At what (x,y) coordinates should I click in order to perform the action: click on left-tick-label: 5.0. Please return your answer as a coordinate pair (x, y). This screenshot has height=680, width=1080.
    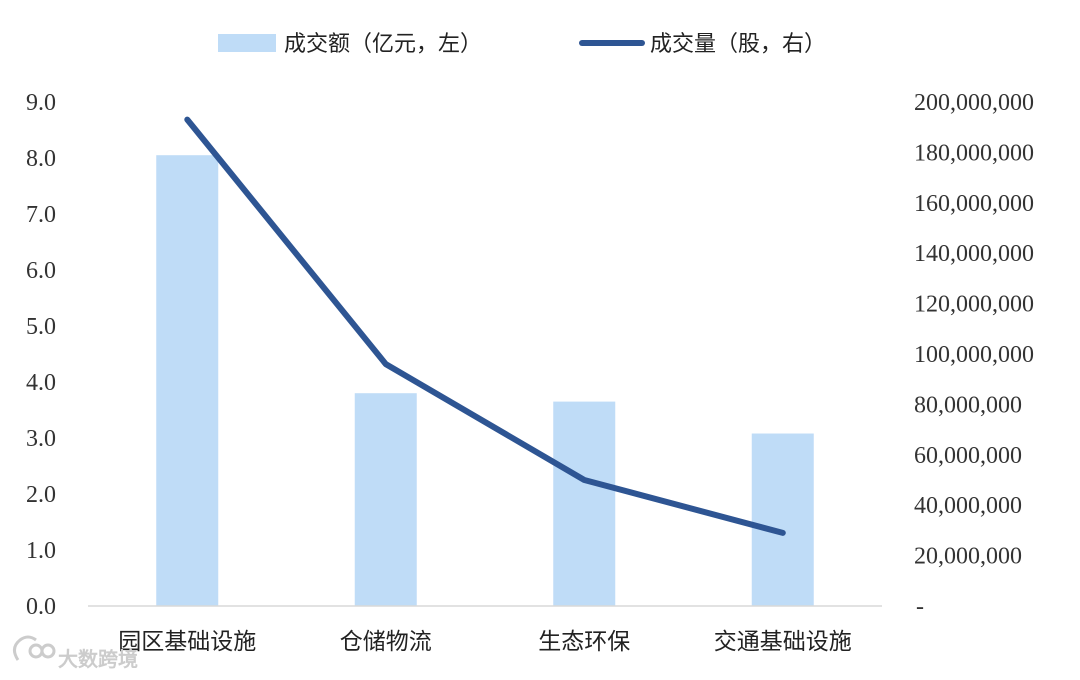
    Looking at the image, I should click on (41, 327).